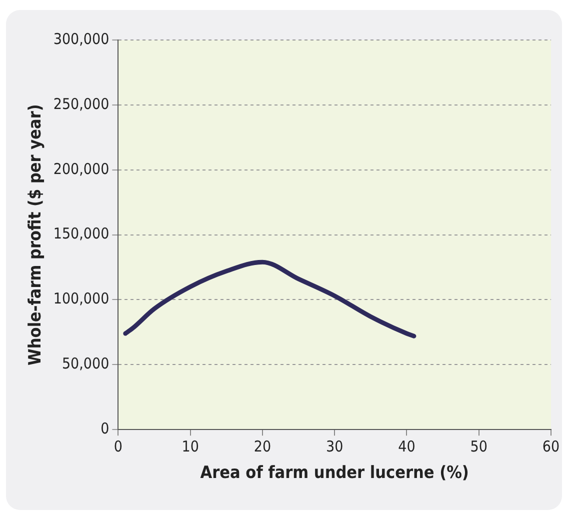 Image resolution: width=565 pixels, height=516 pixels. What do you see at coordinates (263, 446) in the screenshot?
I see `x-tick-label: 20` at bounding box center [263, 446].